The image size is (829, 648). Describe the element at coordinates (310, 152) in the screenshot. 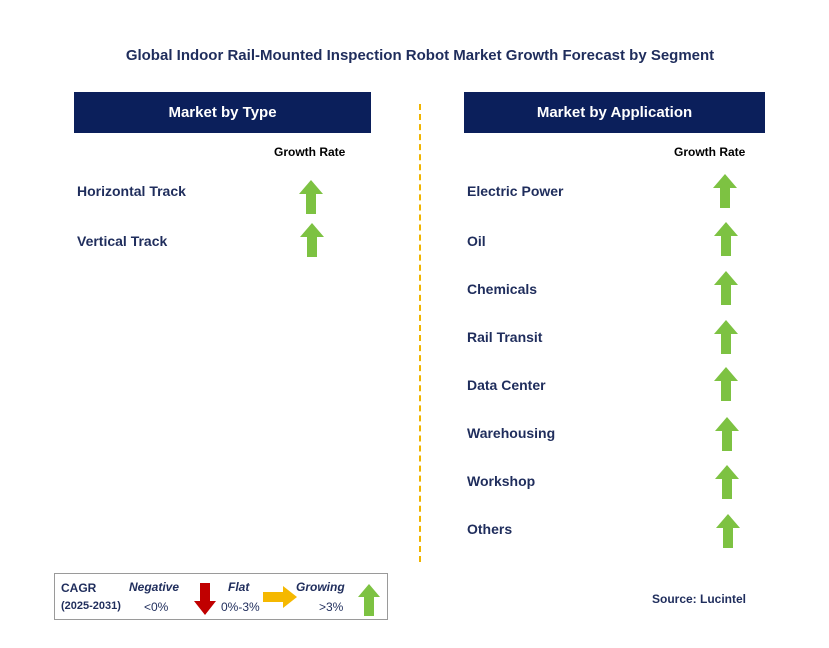

I see `growth-rate-header-type: Growth Rate` at that location.